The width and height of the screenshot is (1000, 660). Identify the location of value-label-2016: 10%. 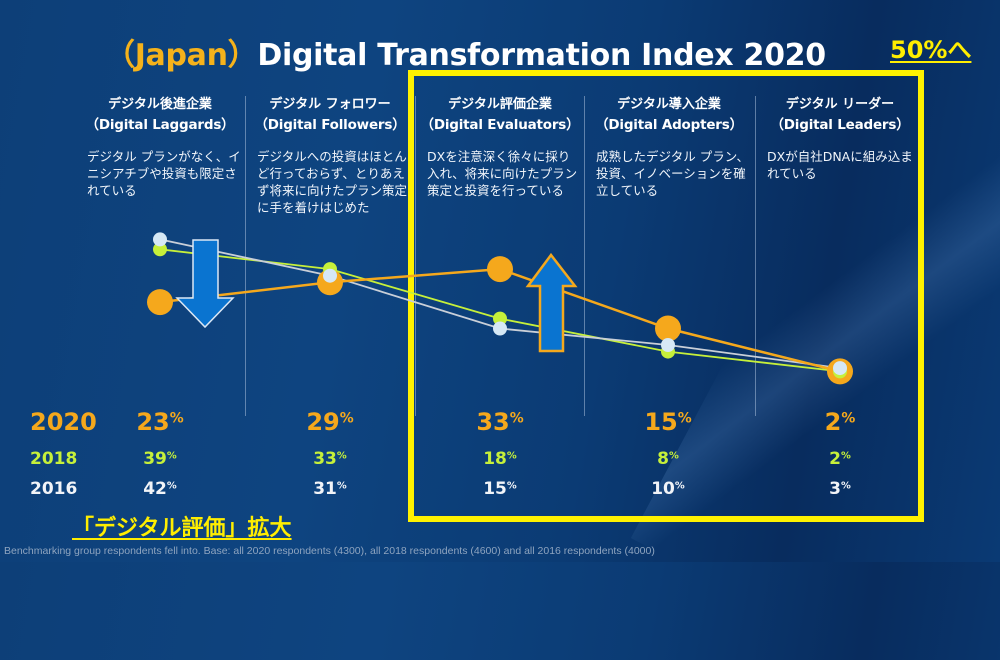
(668, 489).